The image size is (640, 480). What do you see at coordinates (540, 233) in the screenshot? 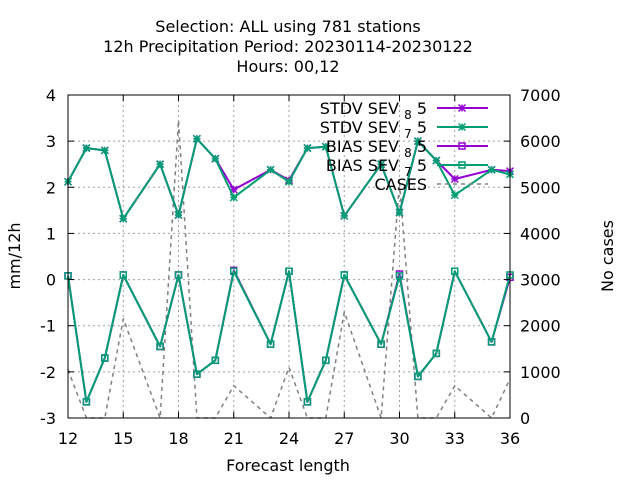
I see `y2-tick-label: 4000` at bounding box center [540, 233].